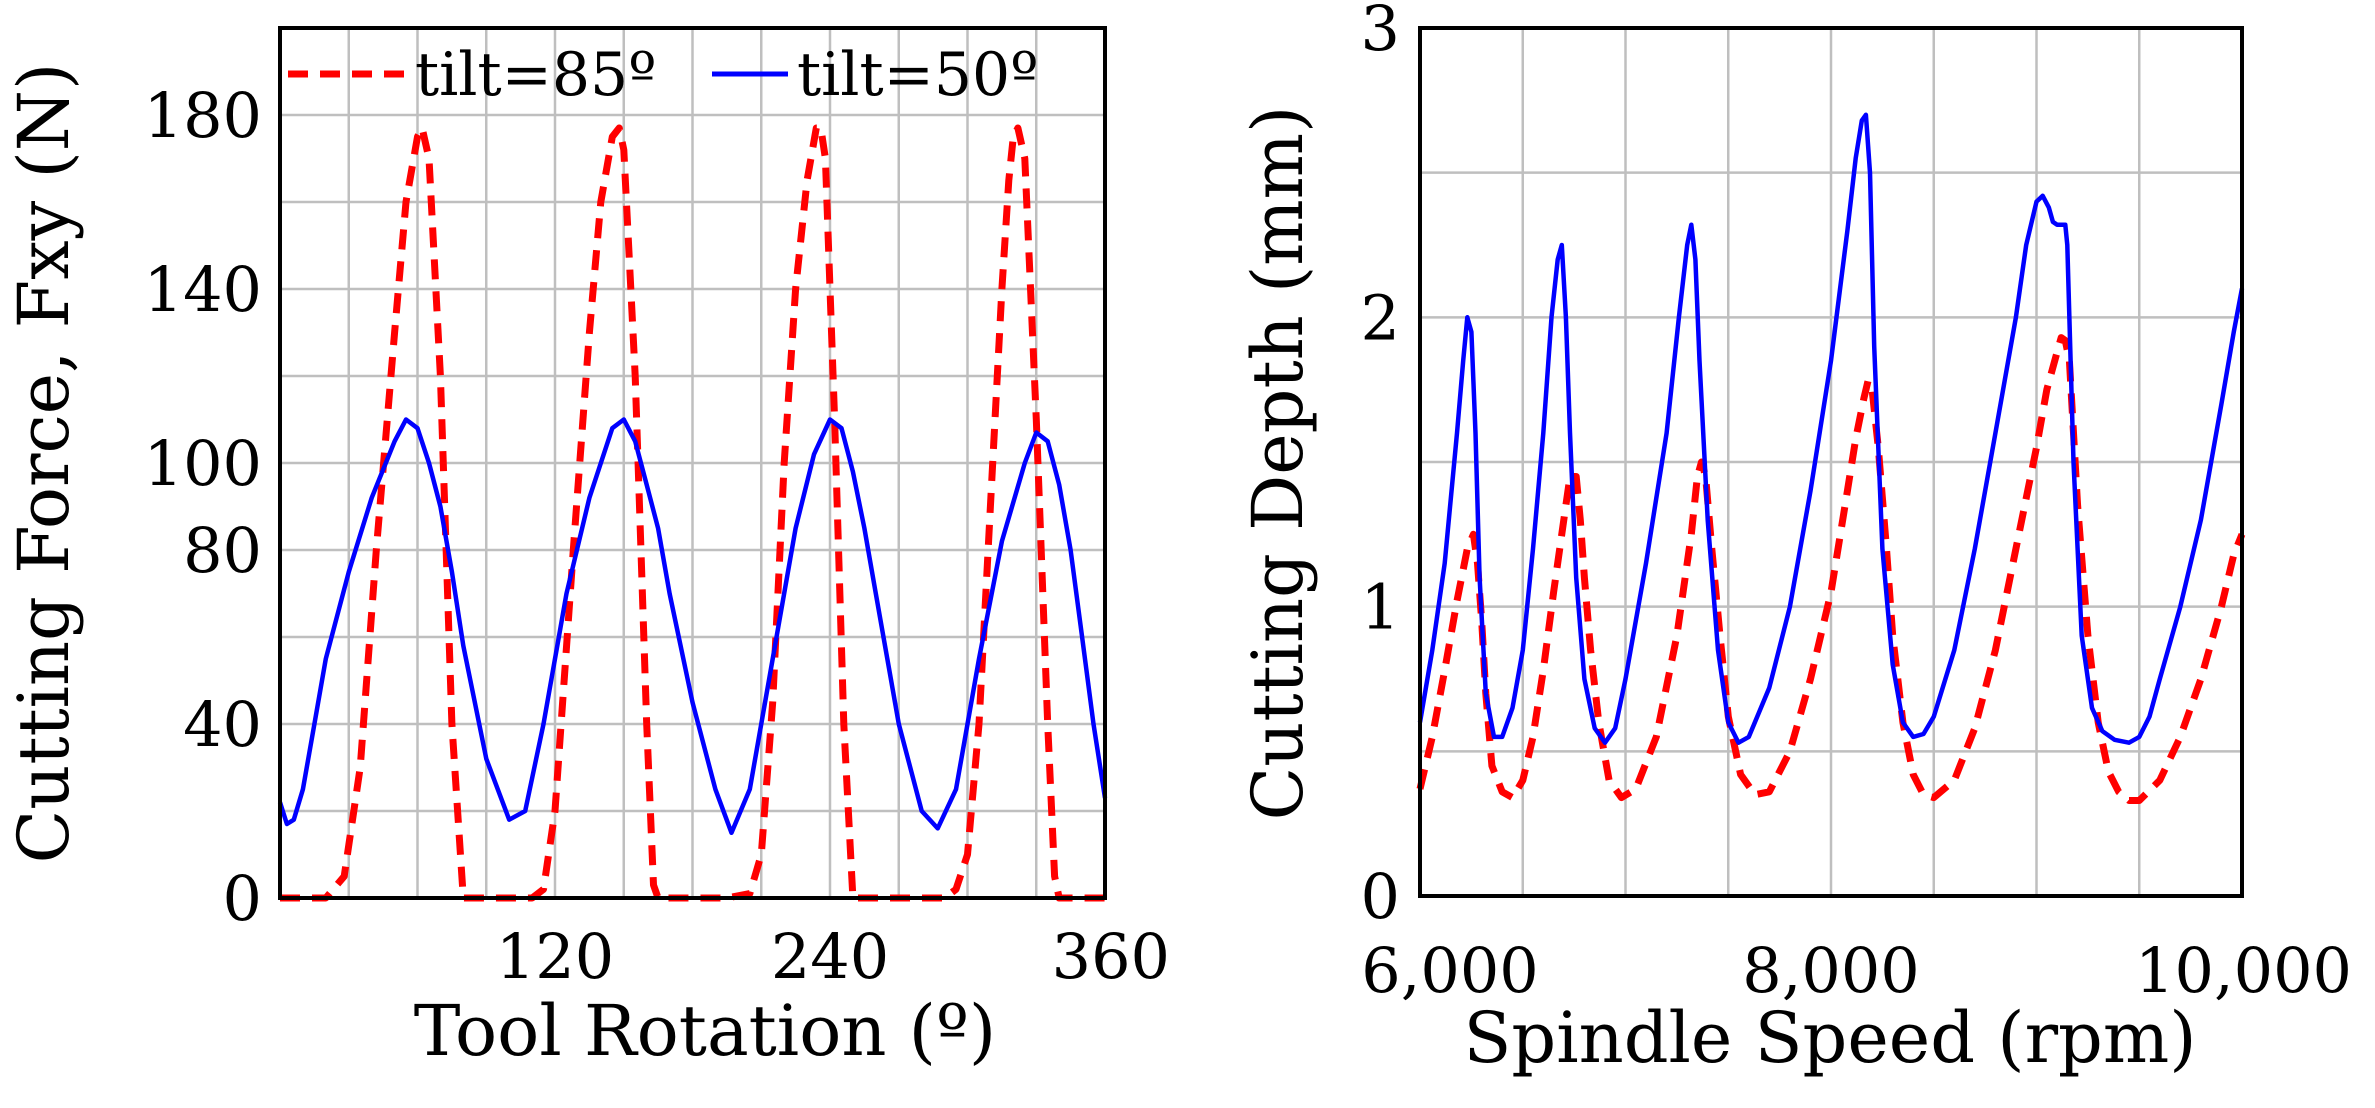  What do you see at coordinates (1831, 970) in the screenshot?
I see `right-x-tick-label: 8,000` at bounding box center [1831, 970].